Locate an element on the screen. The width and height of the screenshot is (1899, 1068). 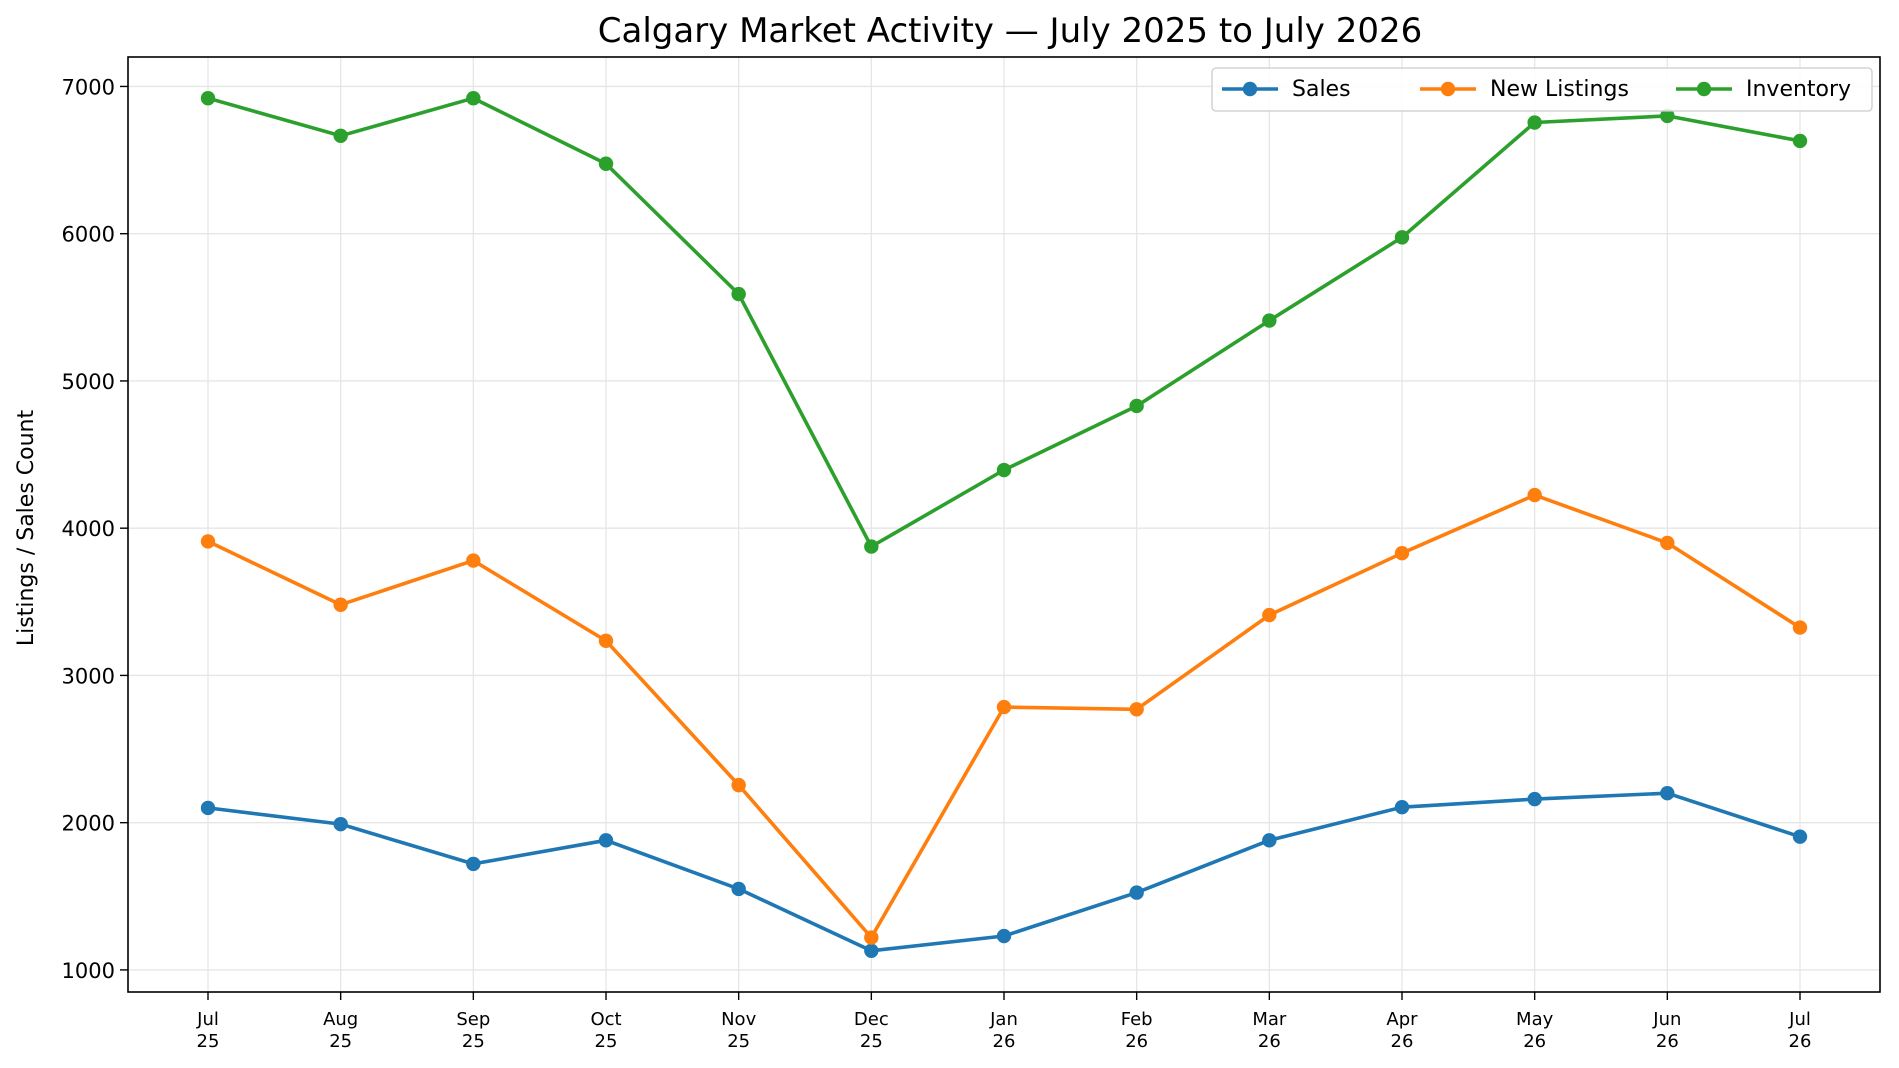
legend-marker-inventory is located at coordinates (1704, 89).